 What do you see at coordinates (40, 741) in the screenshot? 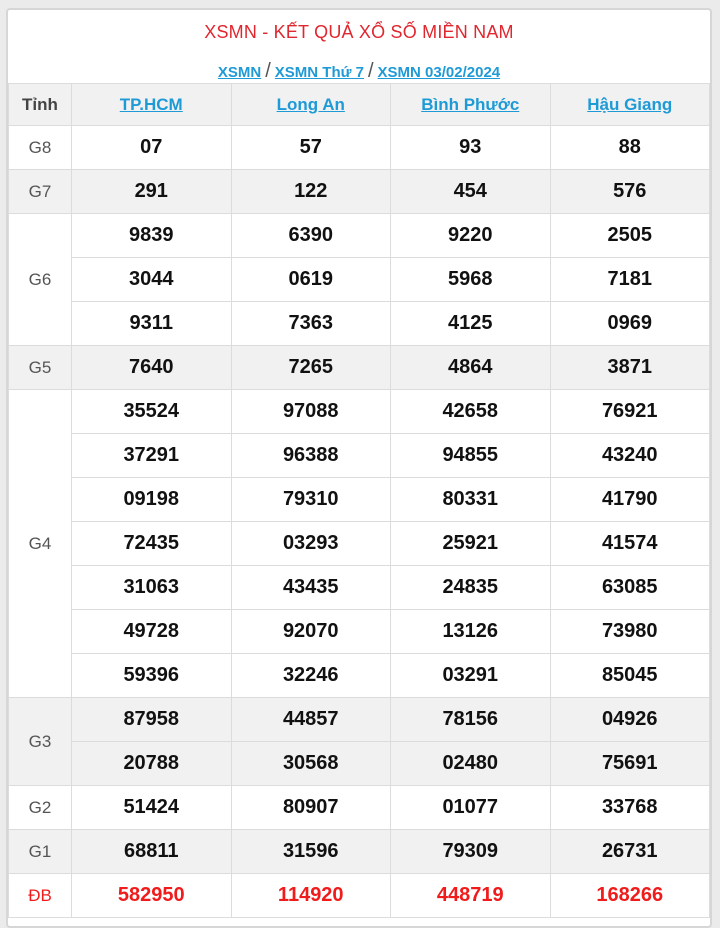
I see `prize-label: G3` at bounding box center [40, 741].